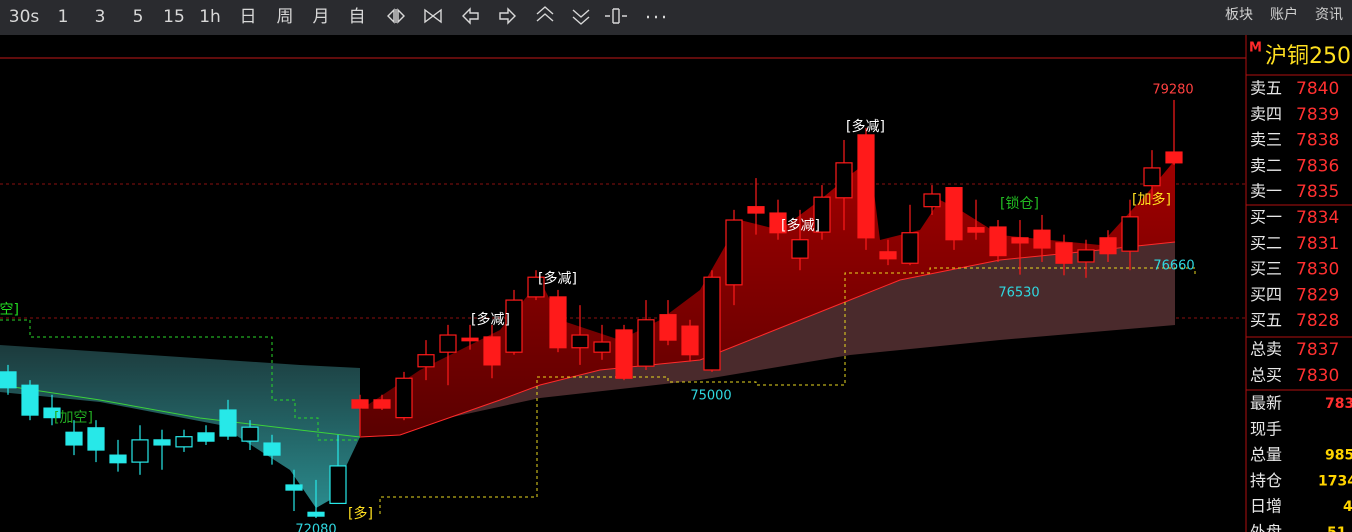 The height and width of the screenshot is (532, 1352). What do you see at coordinates (1317, 192) in the screenshot?
I see `quote-value: 7835` at bounding box center [1317, 192].